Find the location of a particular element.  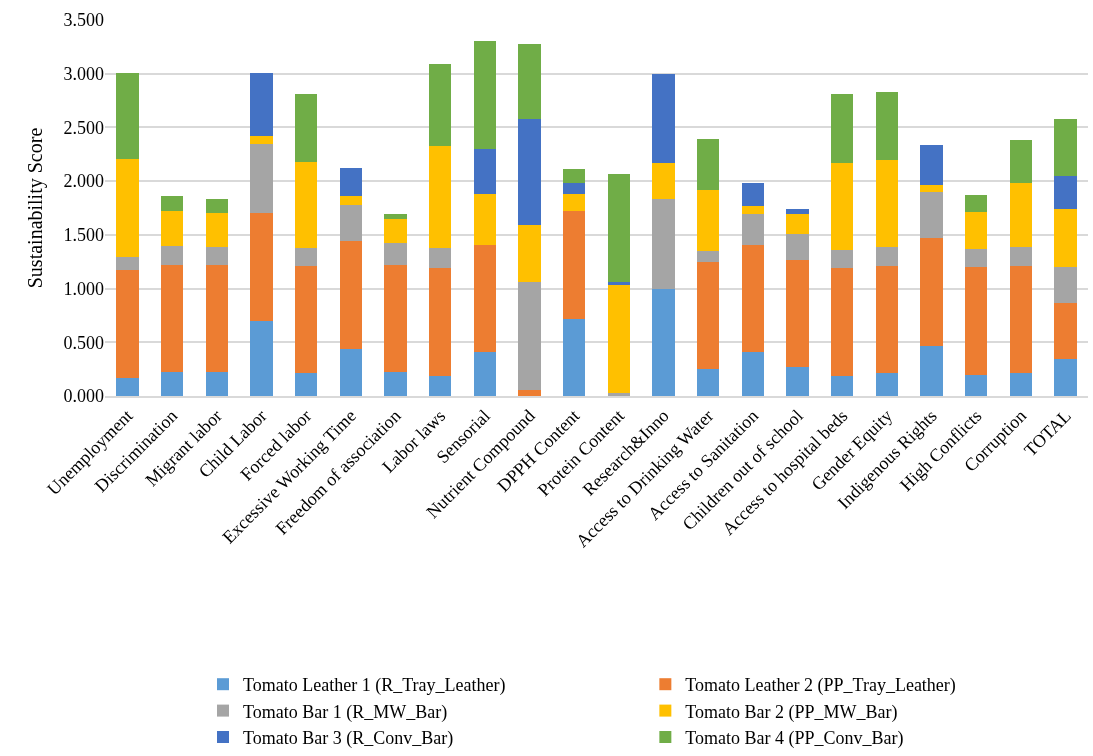

y-tick-label: 1.000 is located at coordinates (83, 288).